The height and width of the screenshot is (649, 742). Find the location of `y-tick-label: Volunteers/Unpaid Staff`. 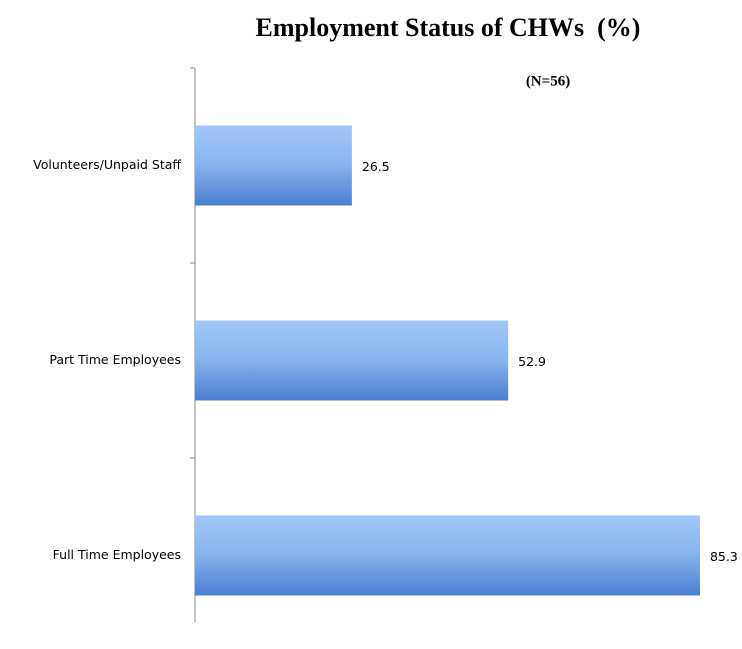

y-tick-label: Volunteers/Unpaid Staff is located at coordinates (107, 164).